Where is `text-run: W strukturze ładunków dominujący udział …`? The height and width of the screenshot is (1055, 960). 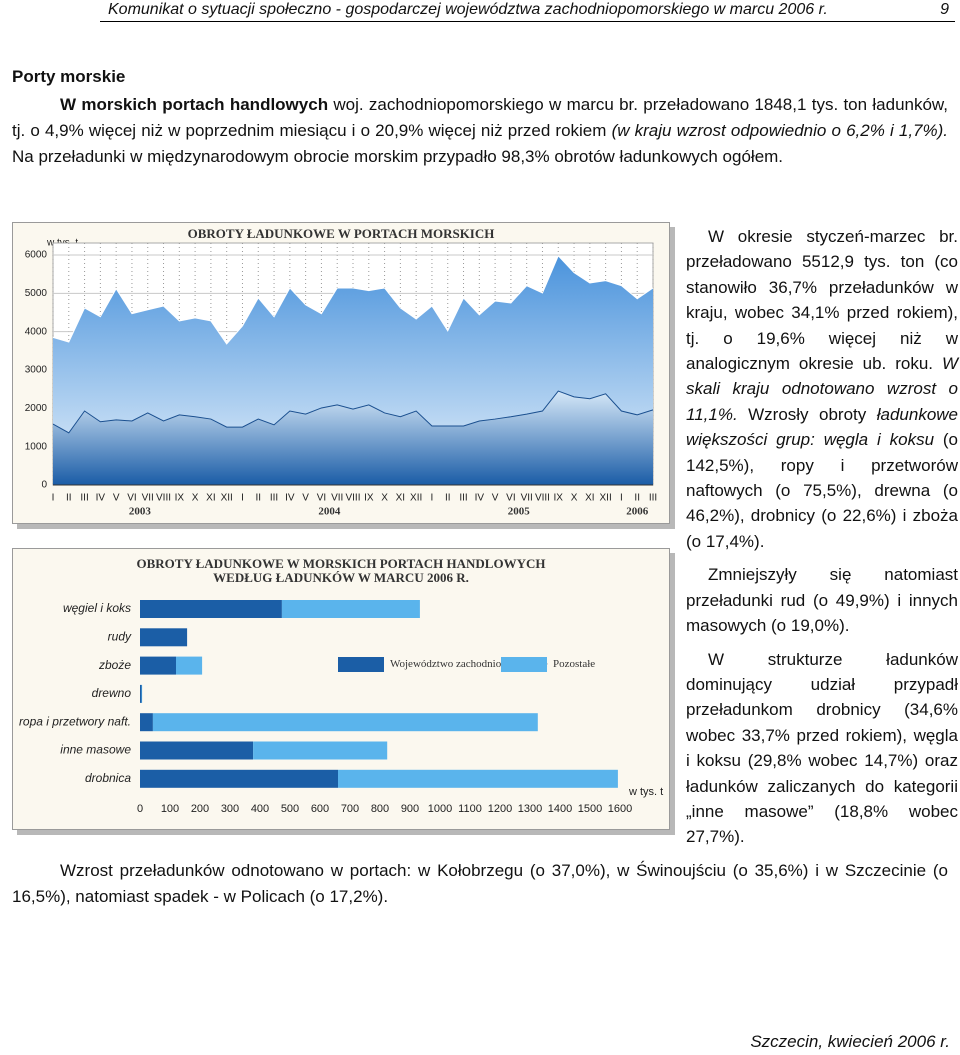 text-run: W strukturze ładunków dominujący udział … is located at coordinates (822, 748).